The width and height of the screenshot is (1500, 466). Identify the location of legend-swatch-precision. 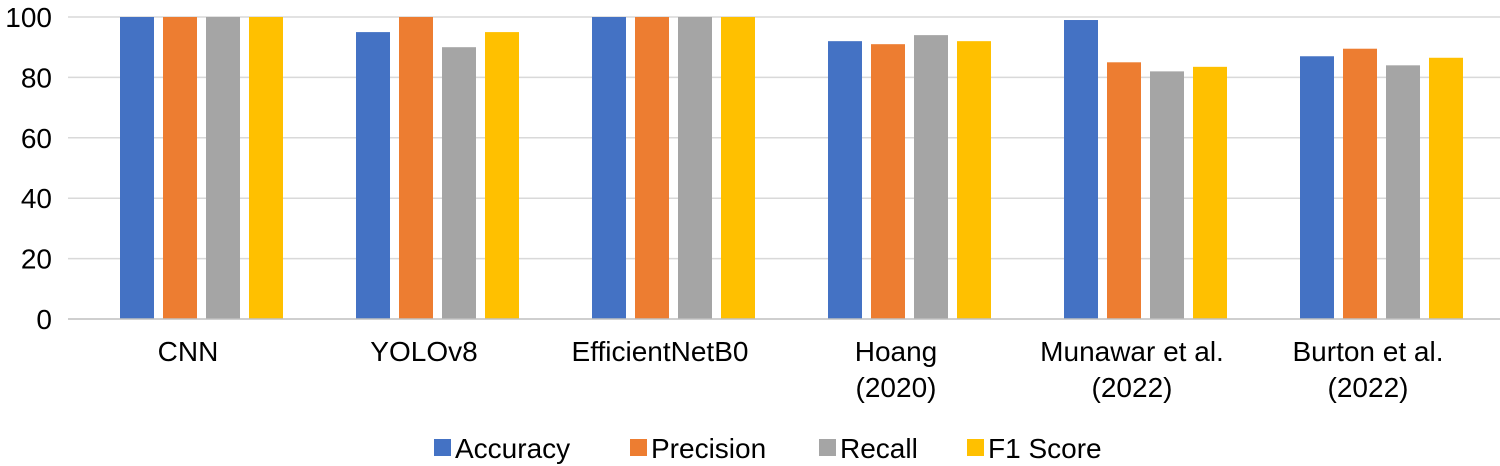
(638, 447).